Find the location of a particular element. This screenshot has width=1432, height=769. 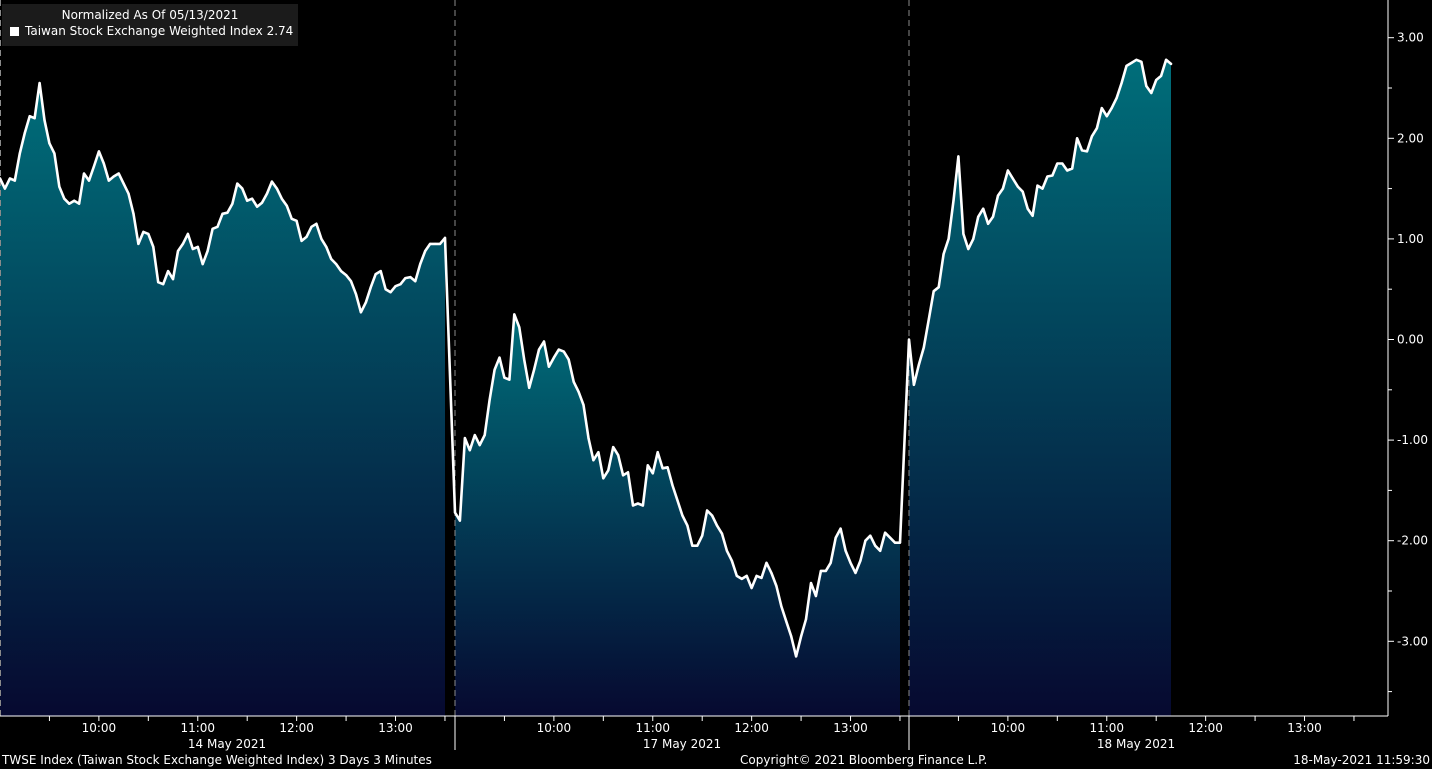

y-tick-label: 3.00 is located at coordinates (1410, 38).